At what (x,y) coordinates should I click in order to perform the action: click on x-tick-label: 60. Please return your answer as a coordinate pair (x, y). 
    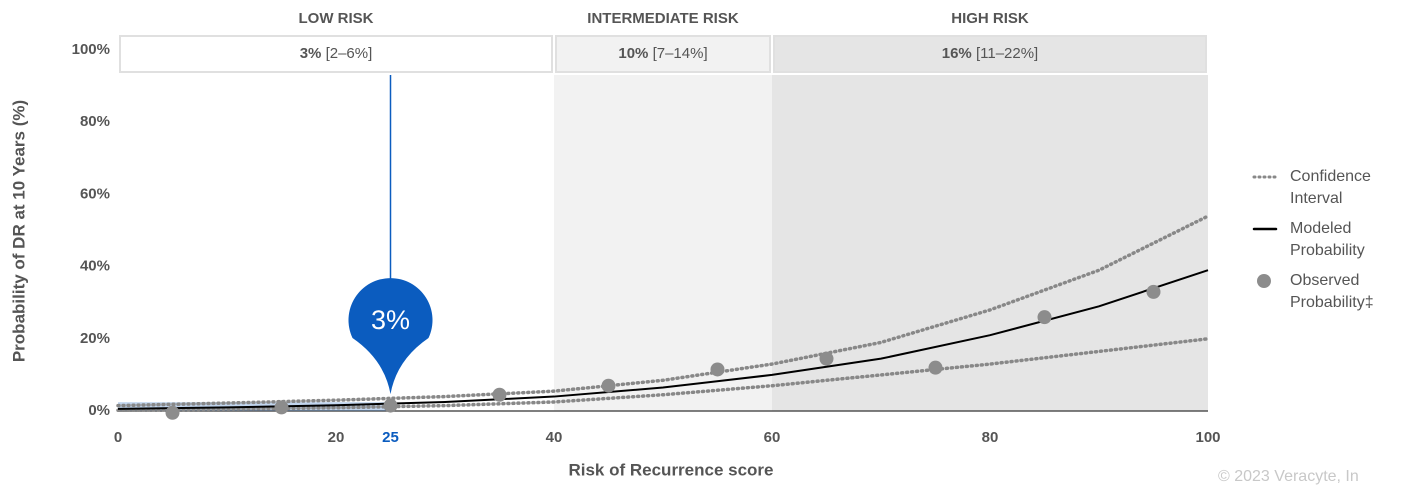
    Looking at the image, I should click on (772, 437).